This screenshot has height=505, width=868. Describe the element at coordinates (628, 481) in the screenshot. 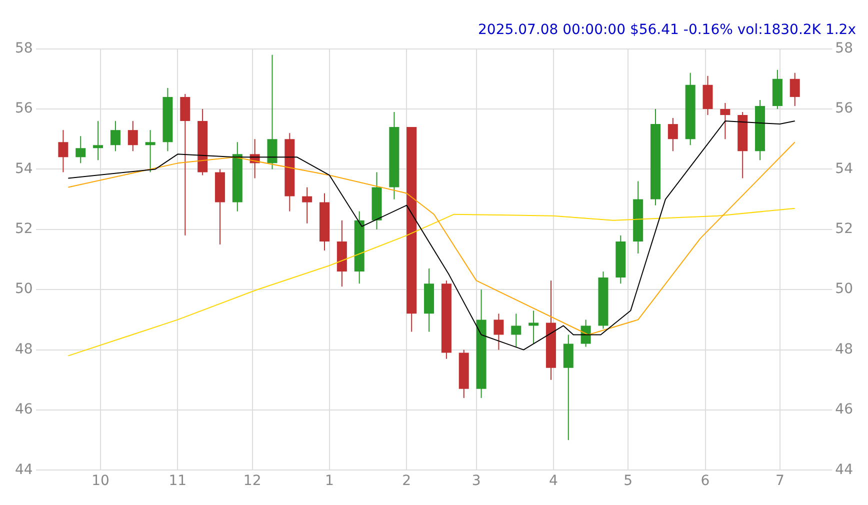

I see `x-tick-label: 5` at that location.